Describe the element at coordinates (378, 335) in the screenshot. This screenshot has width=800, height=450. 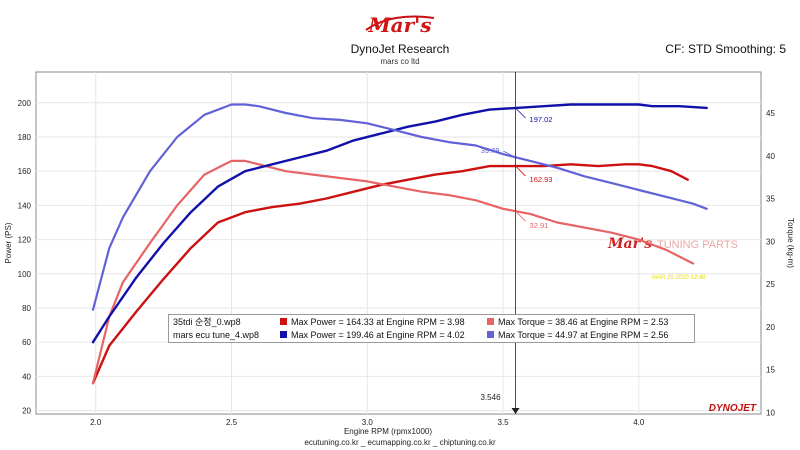
I see `legend-max-power-text: Max Power = 199.46 at Engine RPM = 4.02` at that location.